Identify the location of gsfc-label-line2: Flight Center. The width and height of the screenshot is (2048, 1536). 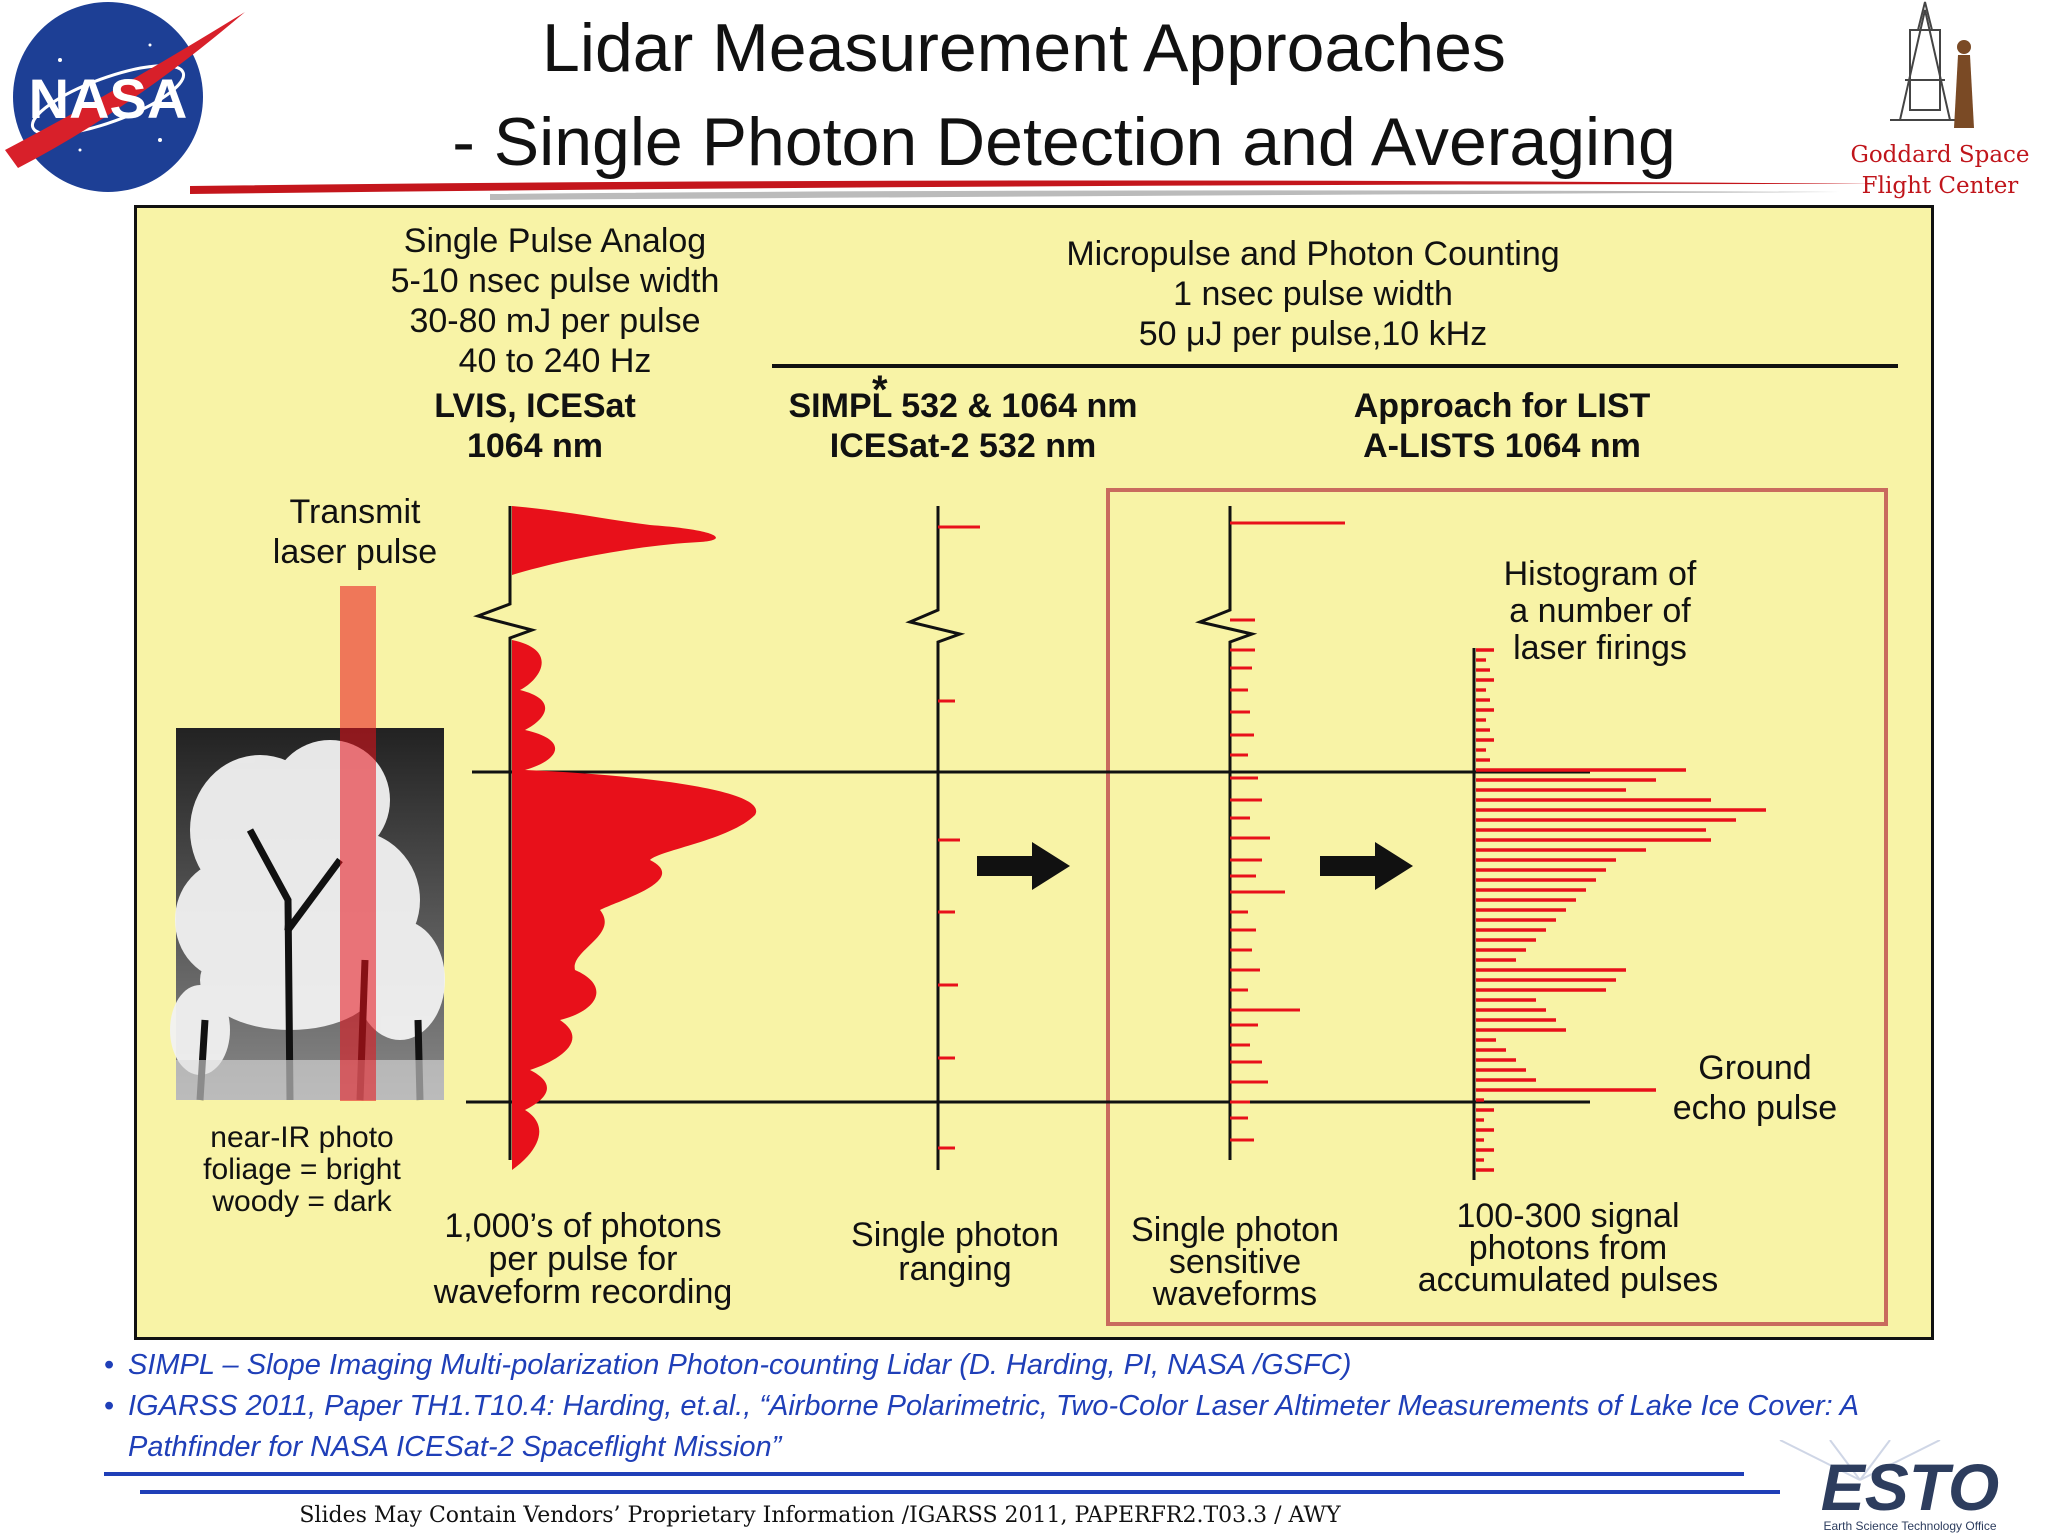
(1940, 186).